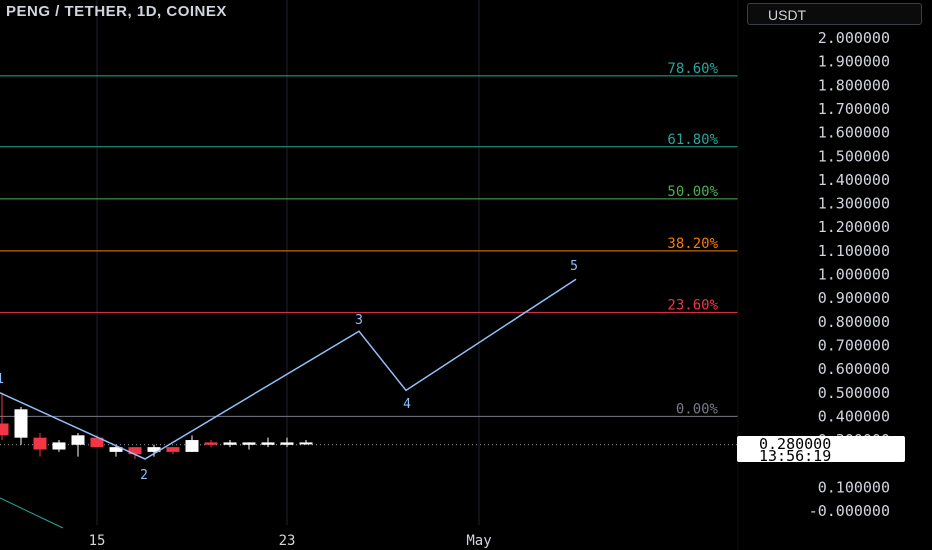  I want to click on y-tick-label: 0.100000, so click(854, 487).